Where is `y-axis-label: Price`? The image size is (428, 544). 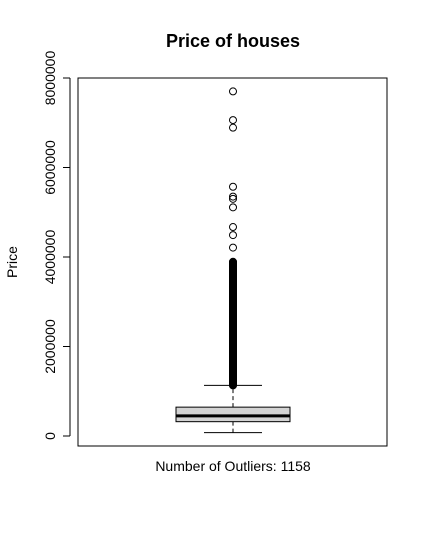 y-axis-label: Price is located at coordinates (12, 262).